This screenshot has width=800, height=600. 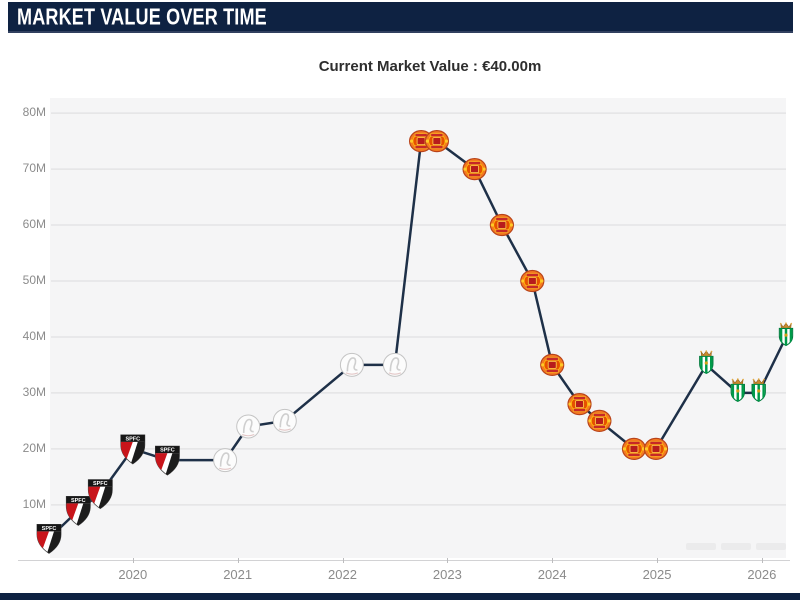 I want to click on x-tick-label-2021: 2021, so click(x=238, y=574).